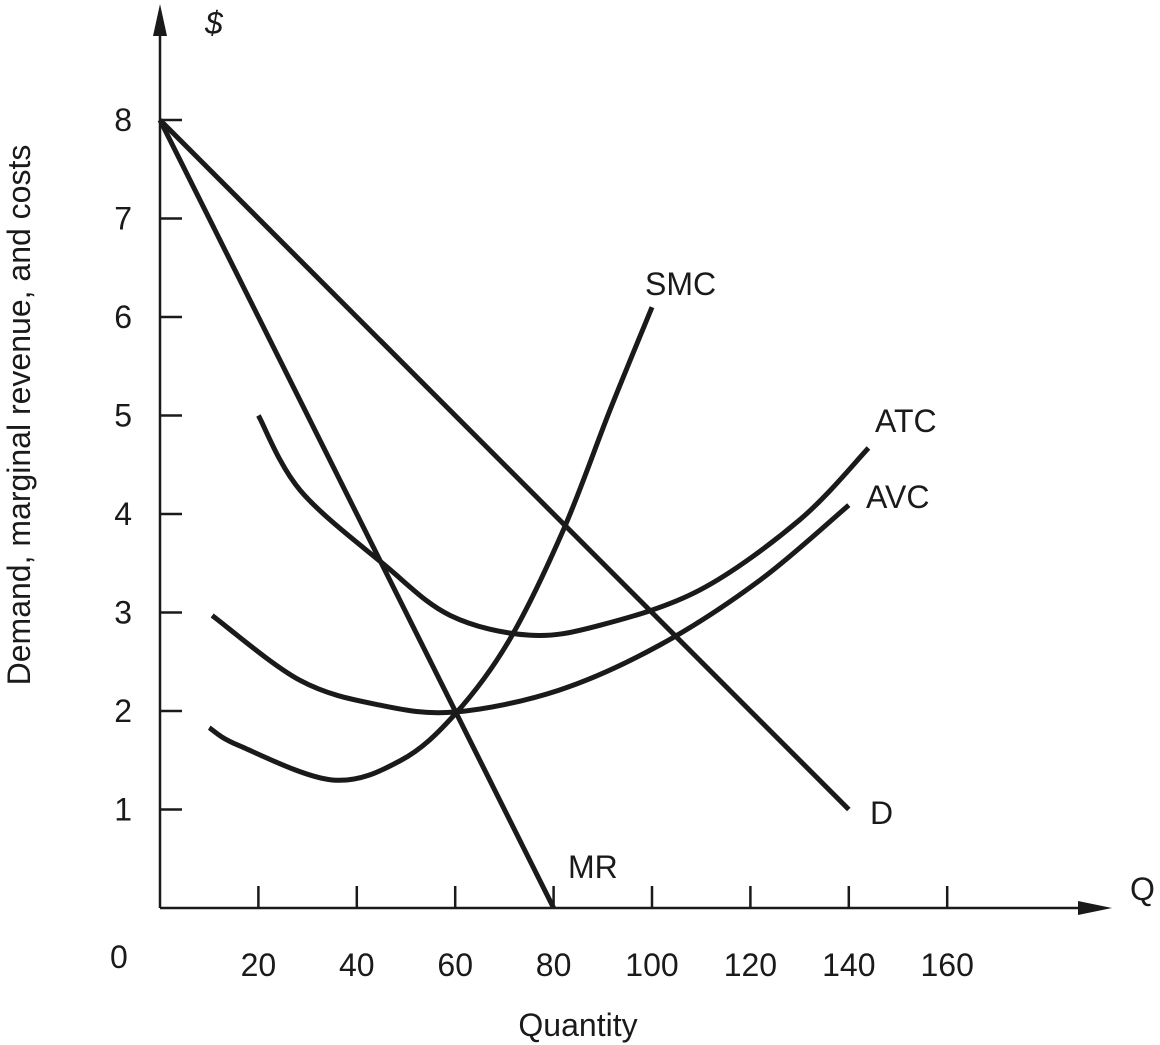  What do you see at coordinates (123, 317) in the screenshot?
I see `y-tick-label: 6` at bounding box center [123, 317].